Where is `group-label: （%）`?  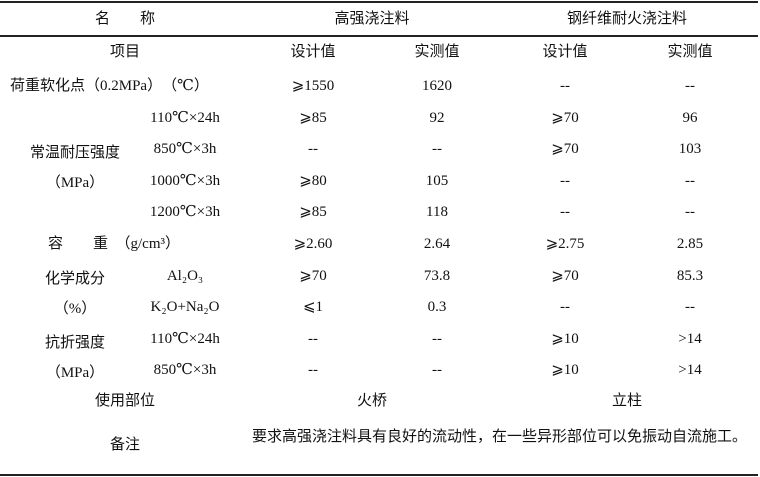
group-label: （%） is located at coordinates (75, 309).